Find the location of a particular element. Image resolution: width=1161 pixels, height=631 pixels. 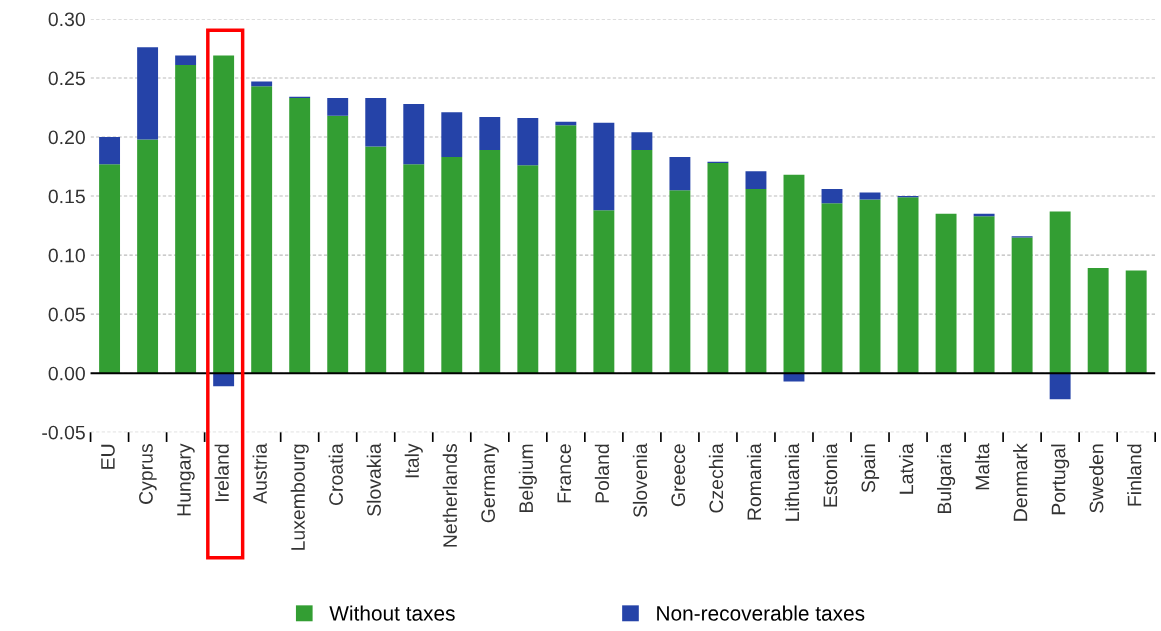

y-tick-label: 0.10 is located at coordinates (66, 255).